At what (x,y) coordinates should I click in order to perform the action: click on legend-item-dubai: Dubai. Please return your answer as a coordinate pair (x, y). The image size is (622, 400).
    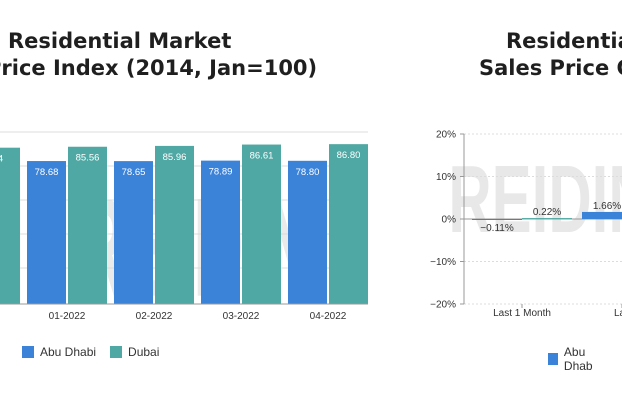
    Looking at the image, I should click on (134, 352).